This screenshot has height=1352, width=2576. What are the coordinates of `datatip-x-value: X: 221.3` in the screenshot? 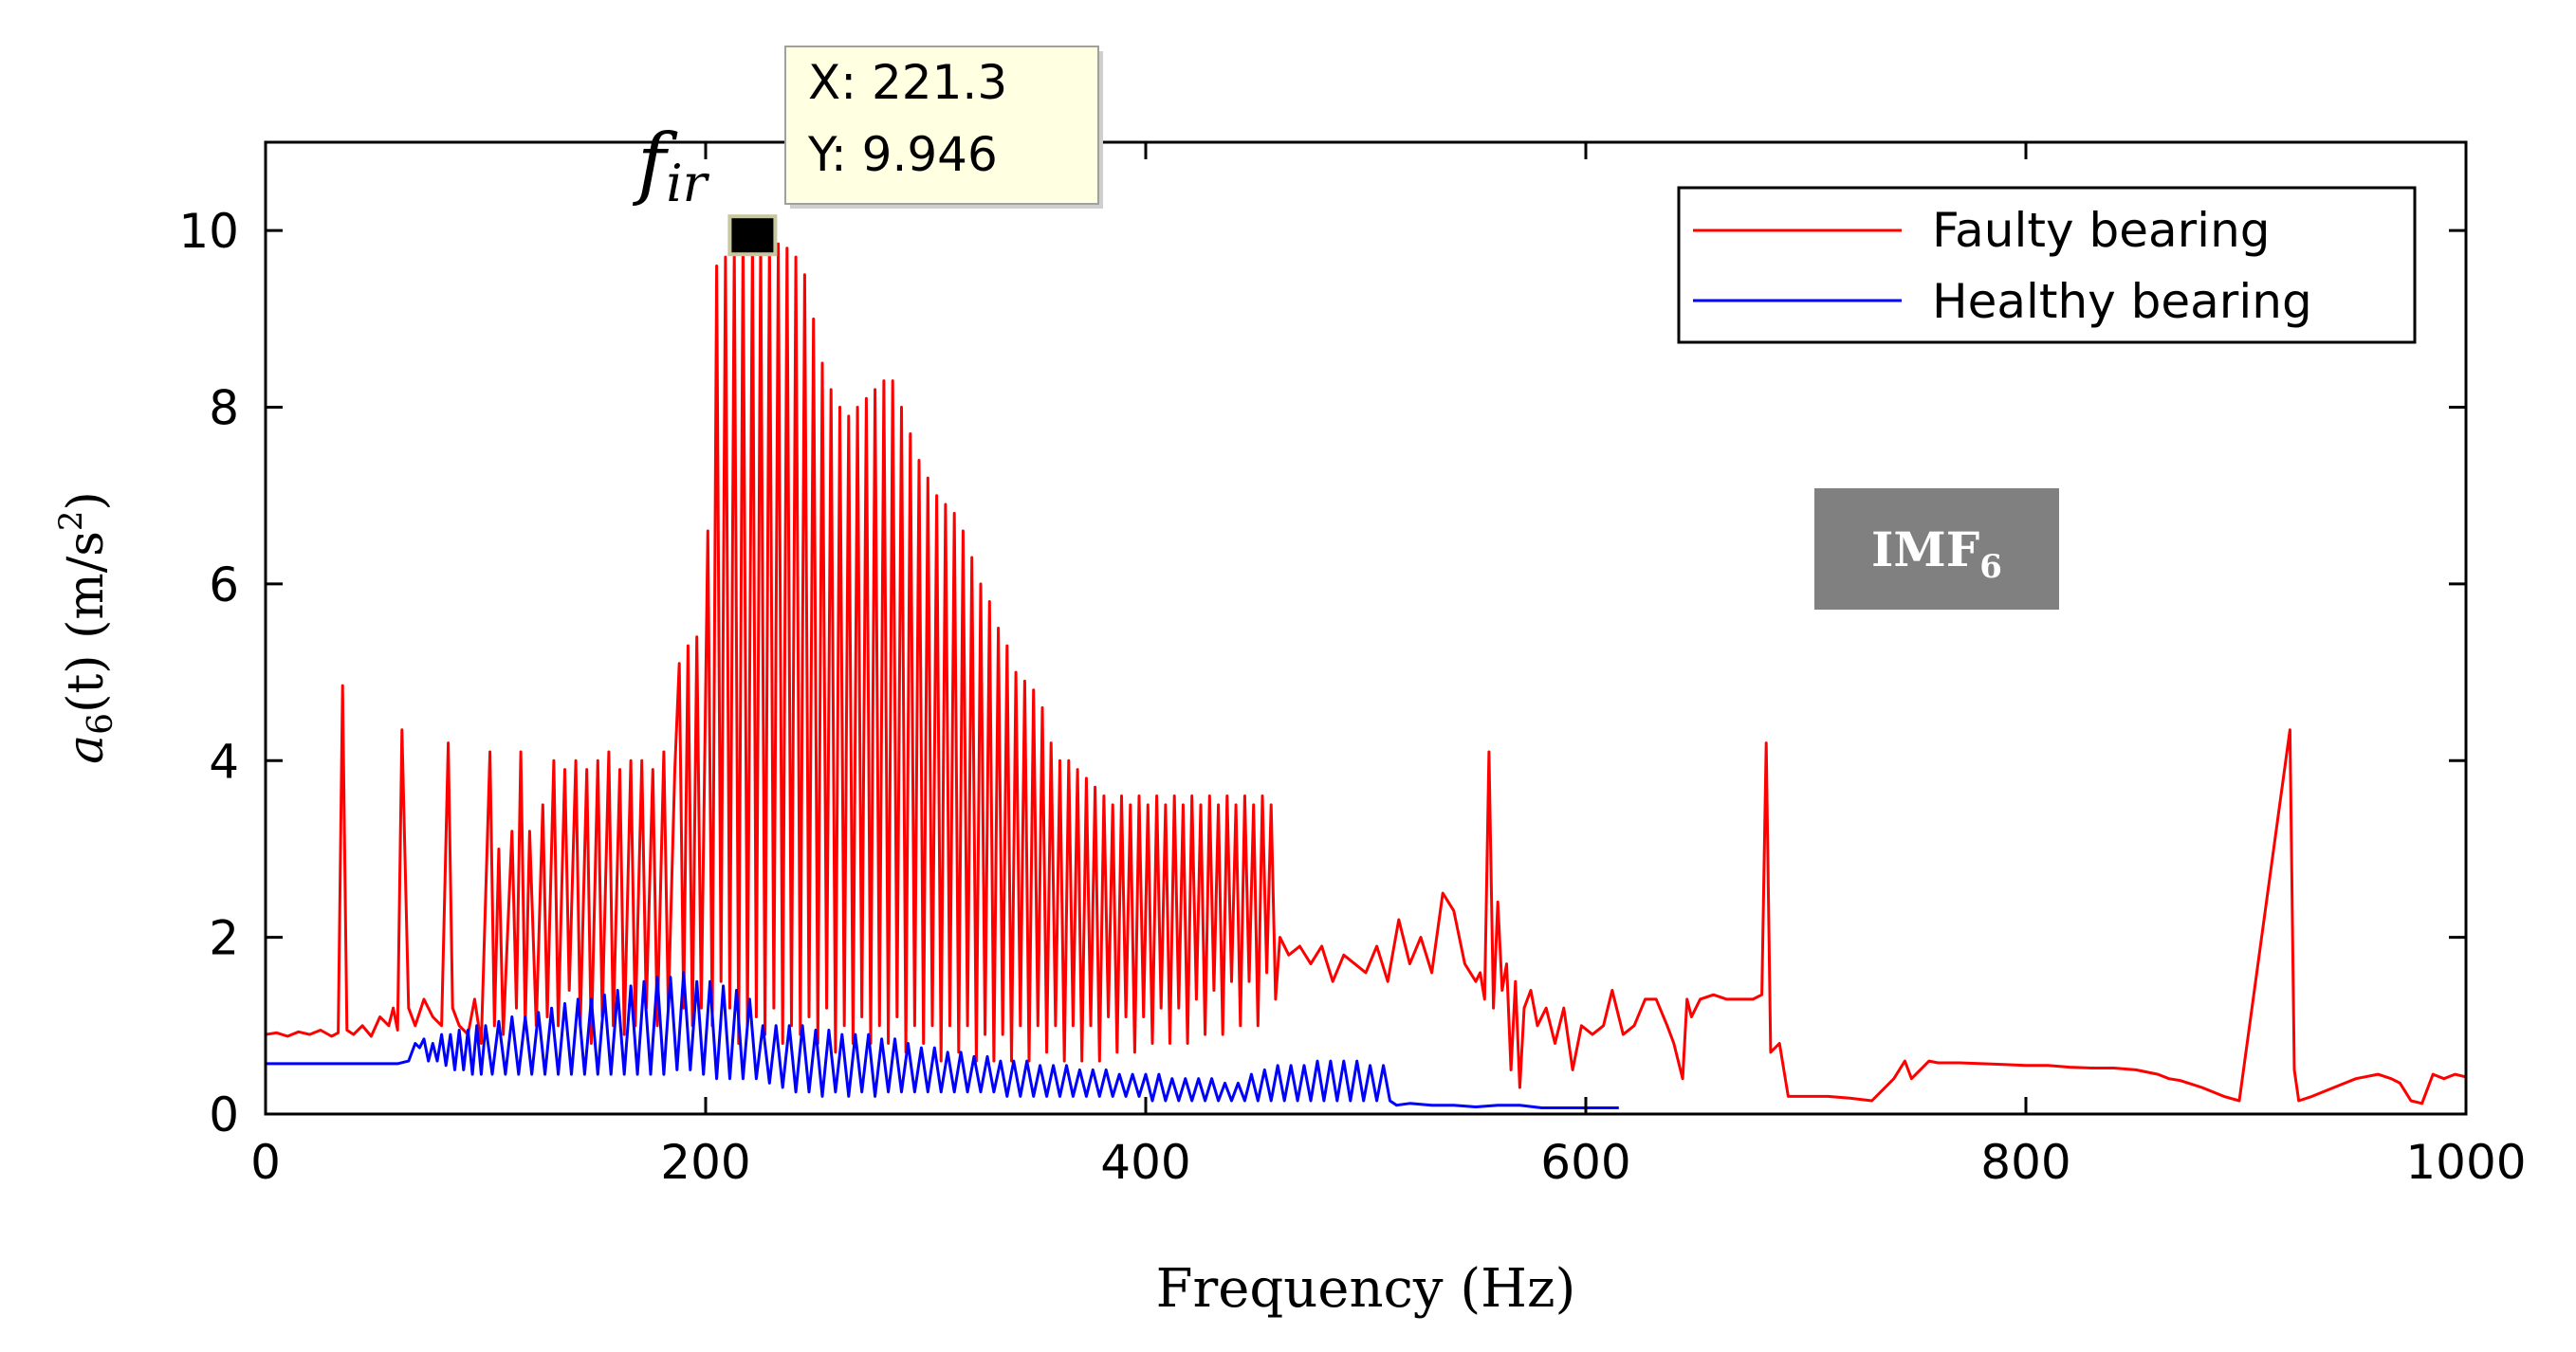 It's located at (907, 82).